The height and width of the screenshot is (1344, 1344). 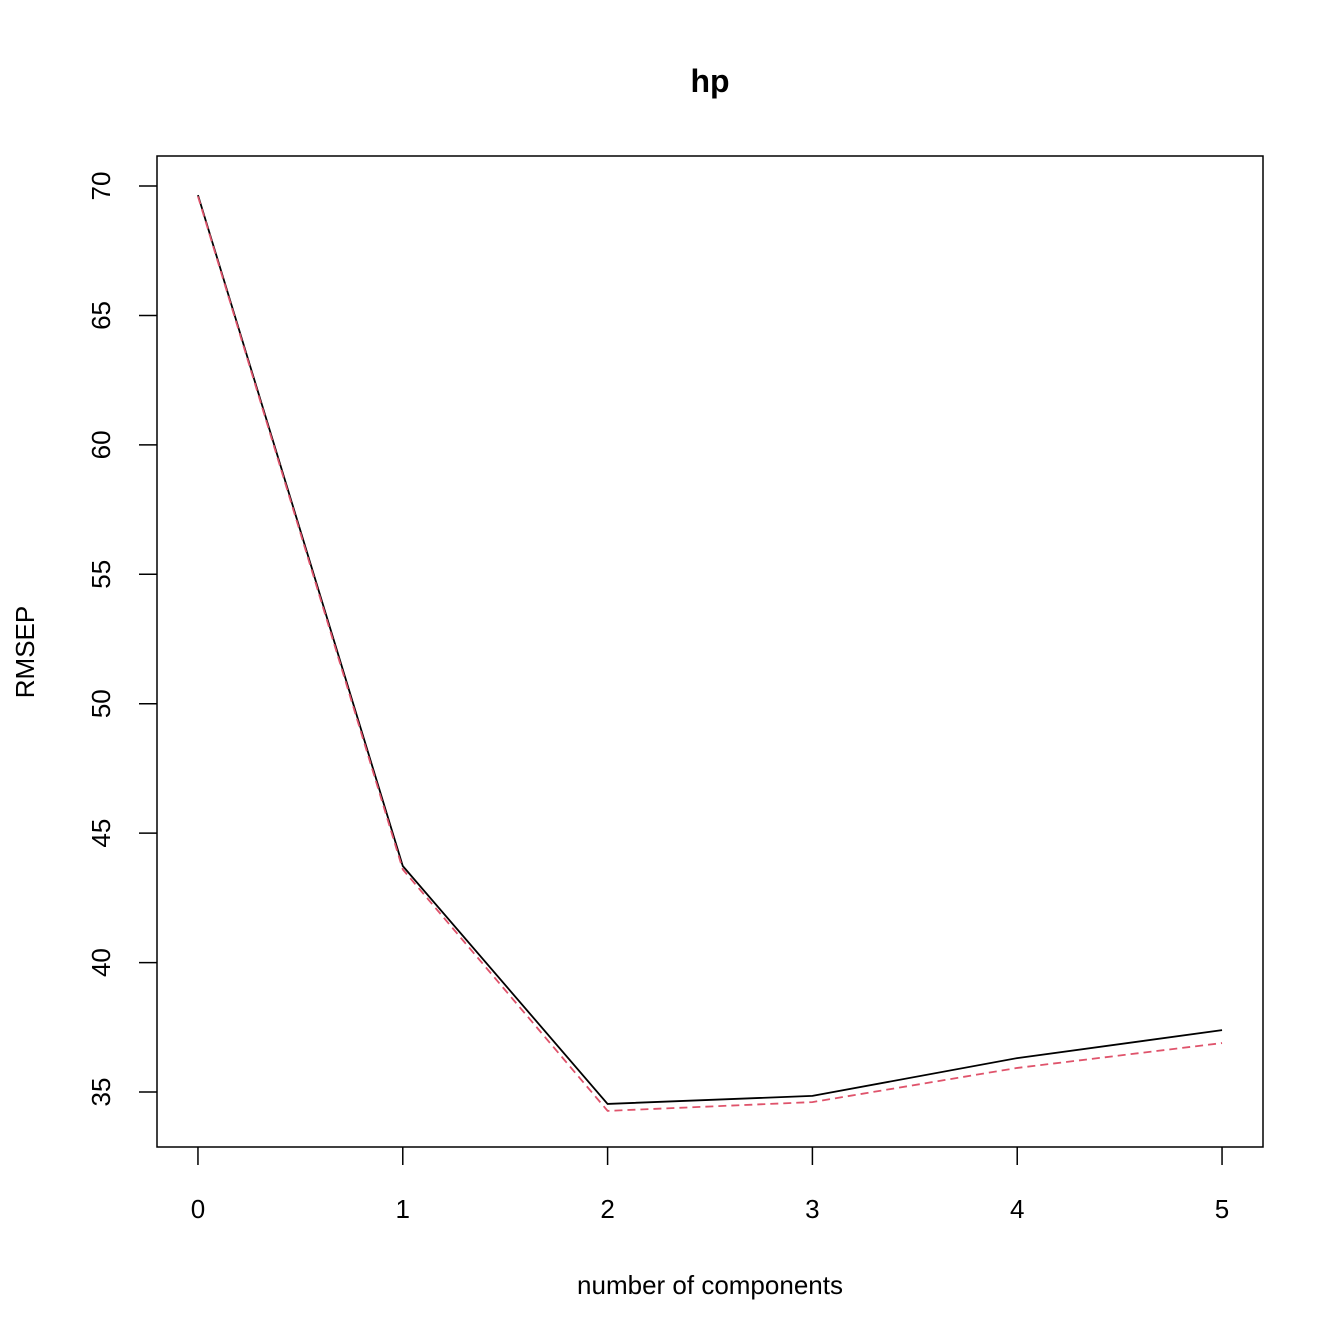 I want to click on y-tick-label: 60, so click(x=101, y=444).